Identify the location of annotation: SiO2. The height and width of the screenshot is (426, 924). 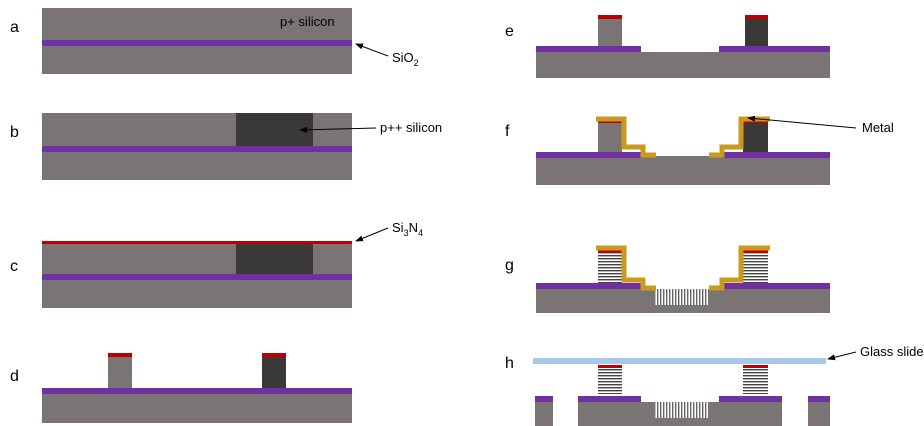
(405, 59).